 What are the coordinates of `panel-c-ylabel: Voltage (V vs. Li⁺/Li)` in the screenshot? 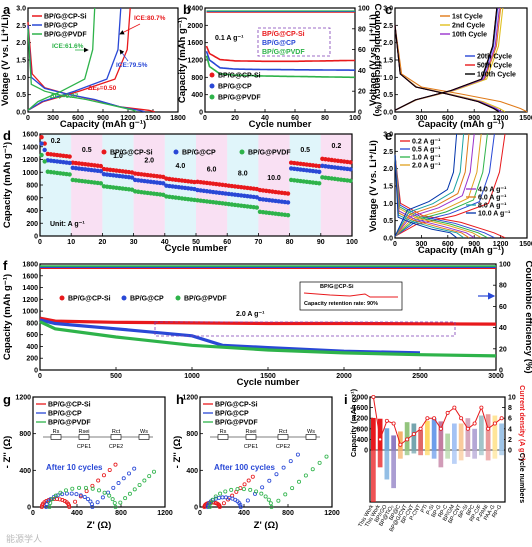 It's located at (373, 60).